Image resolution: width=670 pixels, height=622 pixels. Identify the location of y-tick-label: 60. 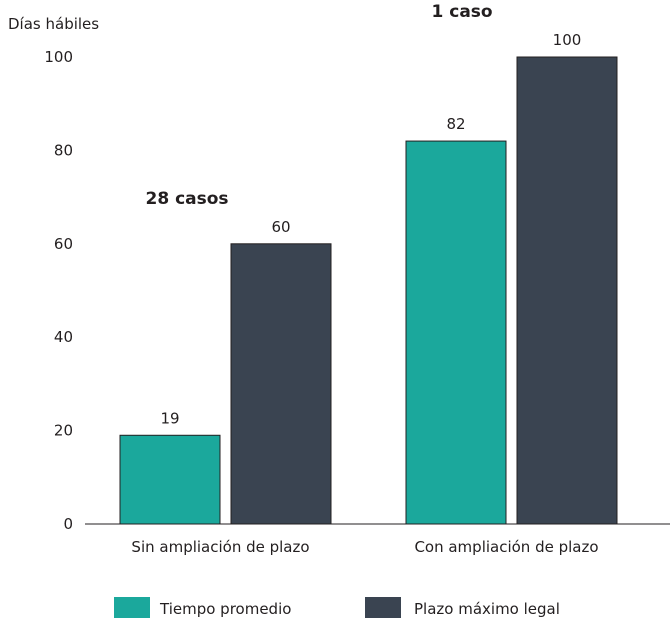
(63, 244).